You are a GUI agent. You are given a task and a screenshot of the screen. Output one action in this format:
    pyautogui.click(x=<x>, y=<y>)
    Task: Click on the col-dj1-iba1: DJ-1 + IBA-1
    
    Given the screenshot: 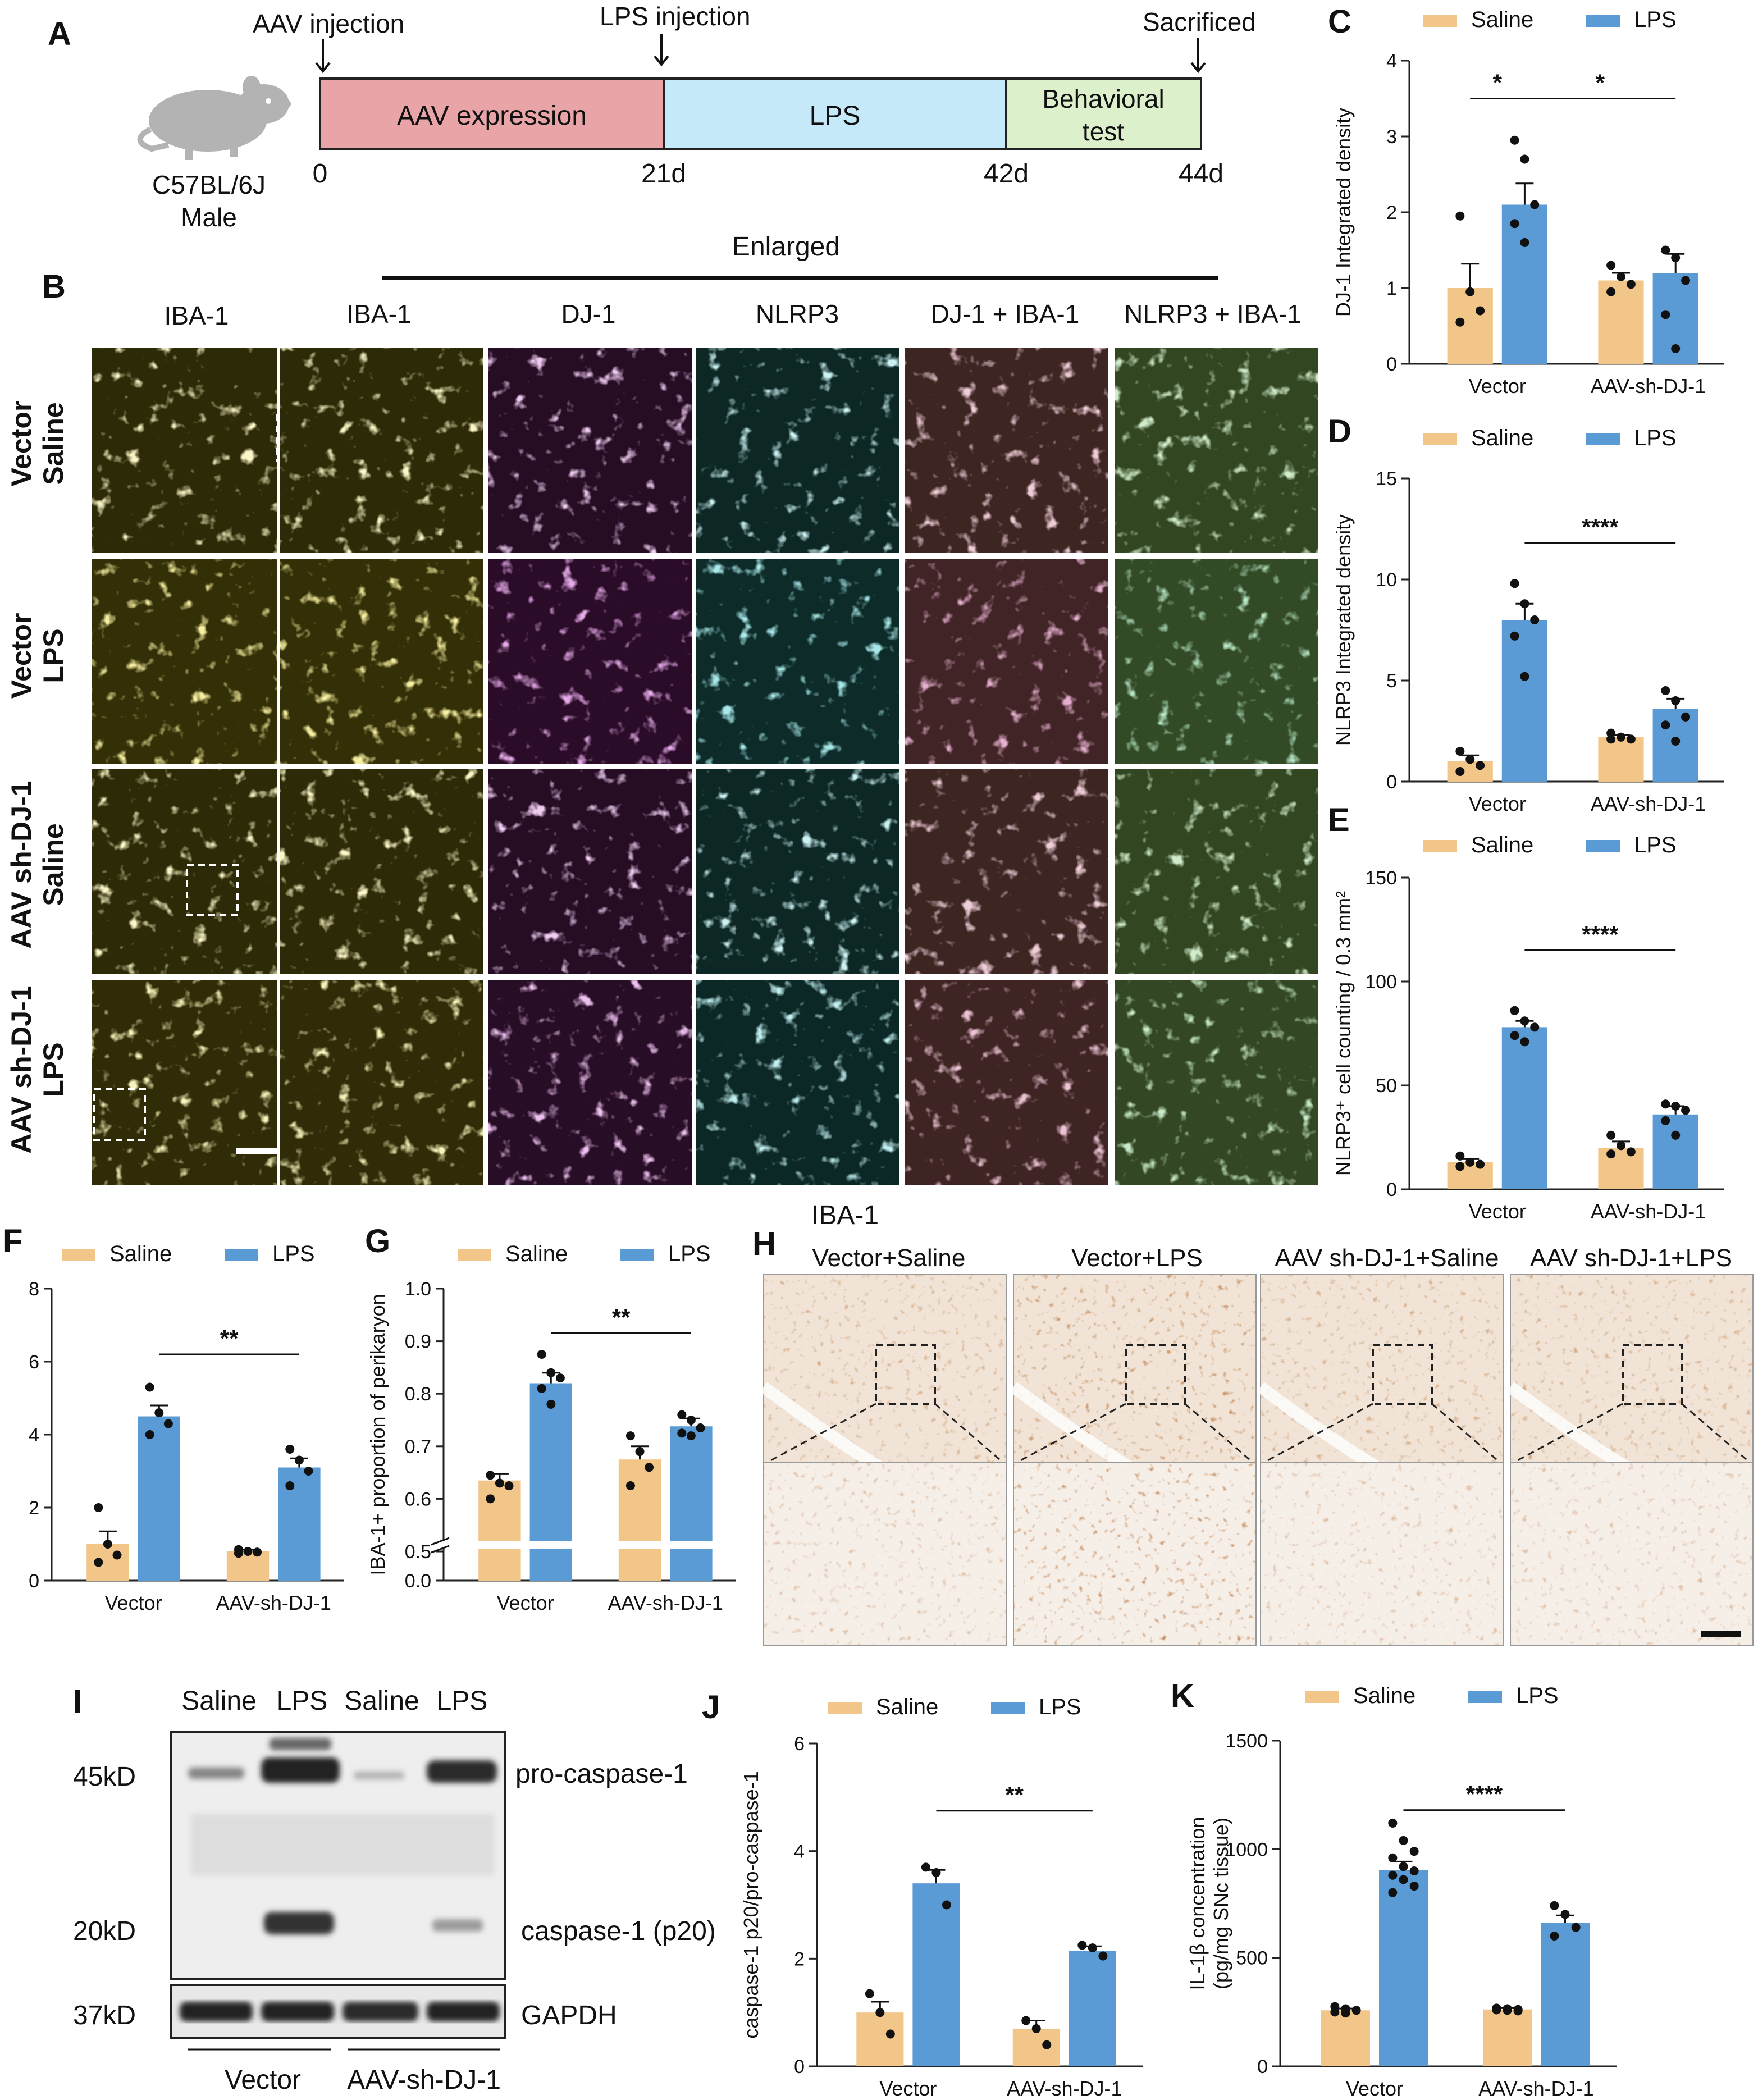 What is the action you would take?
    pyautogui.click(x=1006, y=313)
    